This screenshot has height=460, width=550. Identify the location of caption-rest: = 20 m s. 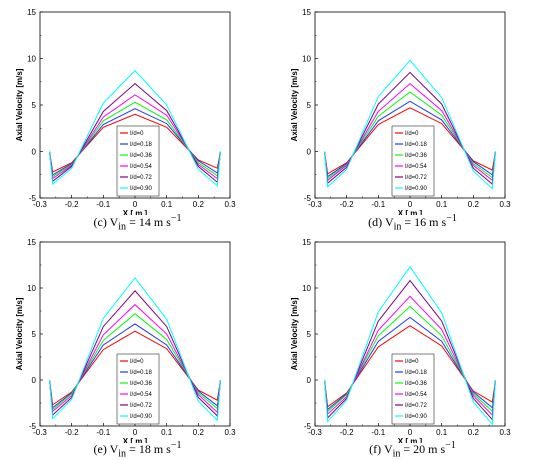
(423, 449).